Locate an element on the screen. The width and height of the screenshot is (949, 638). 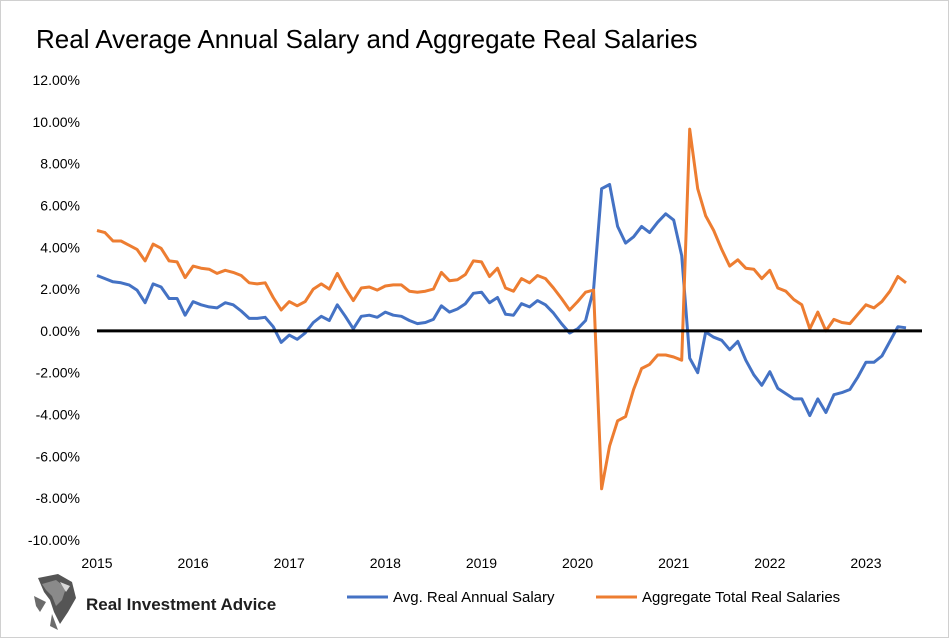
x-axis: 2015 2016 2017 2018 2019 2020 2021 2022 2023 is located at coordinates (481, 563).